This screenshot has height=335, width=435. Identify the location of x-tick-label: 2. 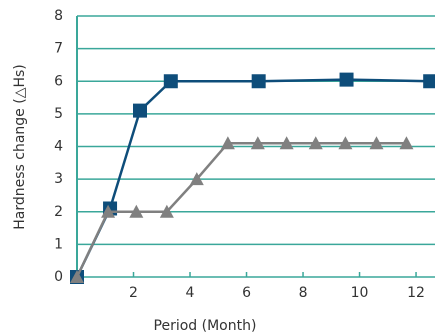
(133, 293).